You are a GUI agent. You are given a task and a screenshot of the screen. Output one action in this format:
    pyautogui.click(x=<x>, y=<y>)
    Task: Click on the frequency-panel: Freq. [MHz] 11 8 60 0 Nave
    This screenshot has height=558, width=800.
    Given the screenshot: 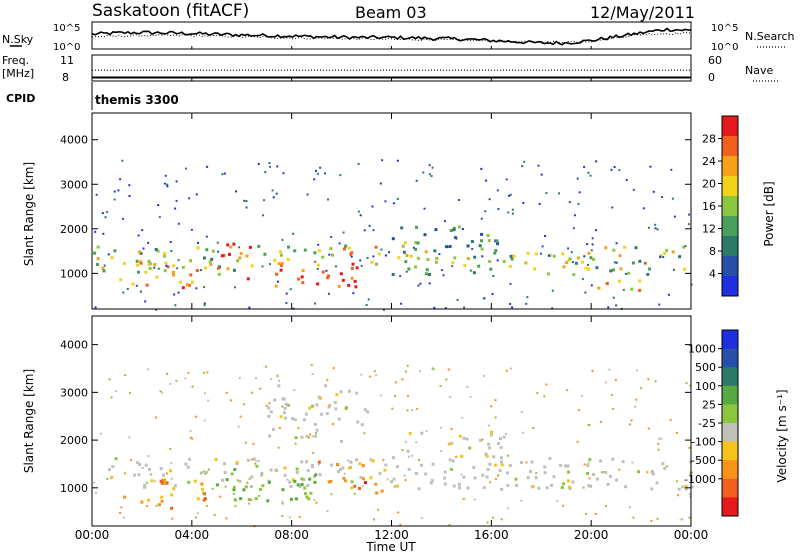 What is the action you would take?
    pyautogui.click(x=390, y=69)
    